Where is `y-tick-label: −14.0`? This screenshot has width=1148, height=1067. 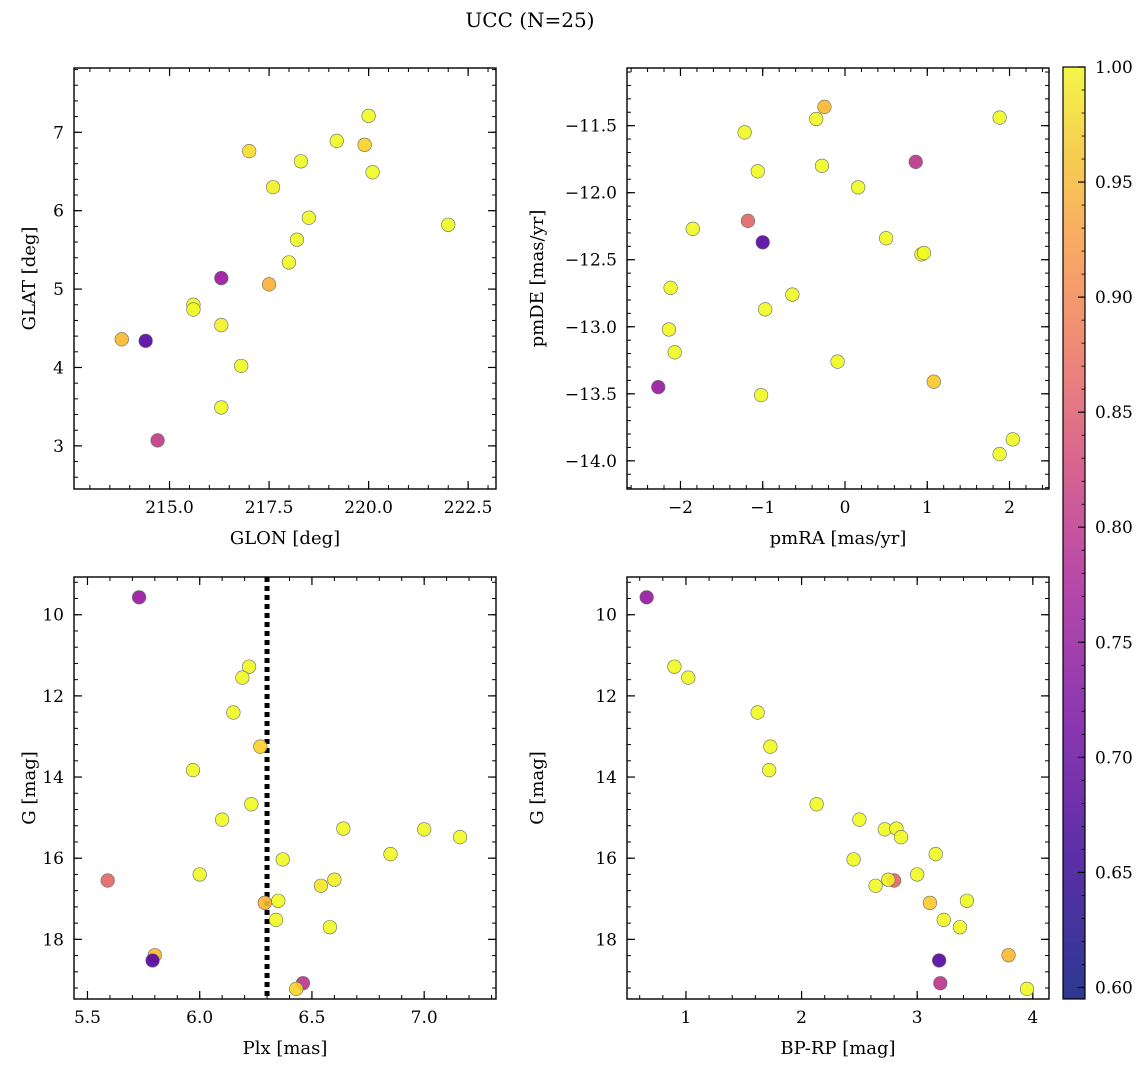
y-tick-label: −14.0 is located at coordinates (591, 462).